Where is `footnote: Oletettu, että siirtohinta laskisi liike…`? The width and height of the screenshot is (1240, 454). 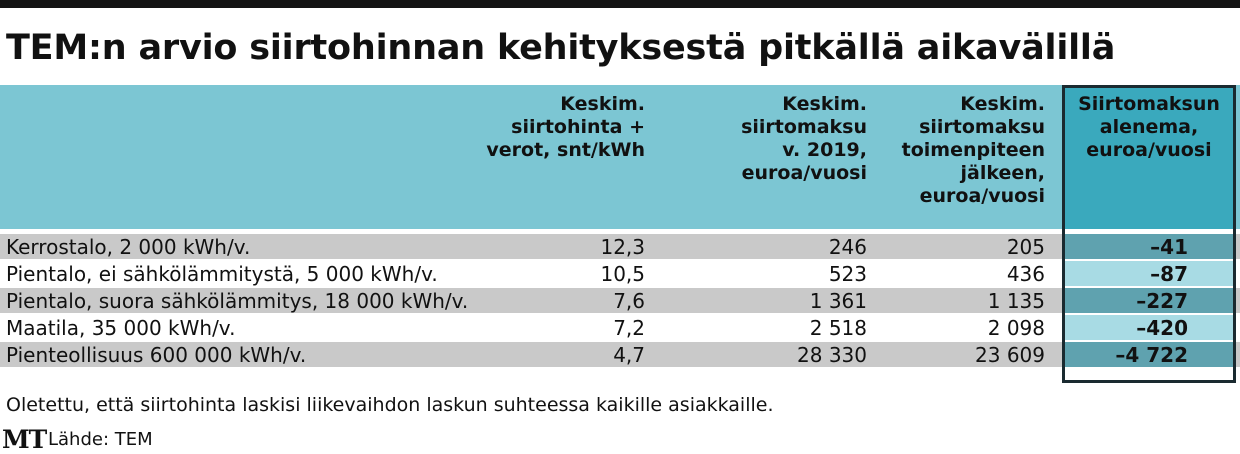
footnote: Oletettu, että siirtohinta laskisi liike… is located at coordinates (390, 405).